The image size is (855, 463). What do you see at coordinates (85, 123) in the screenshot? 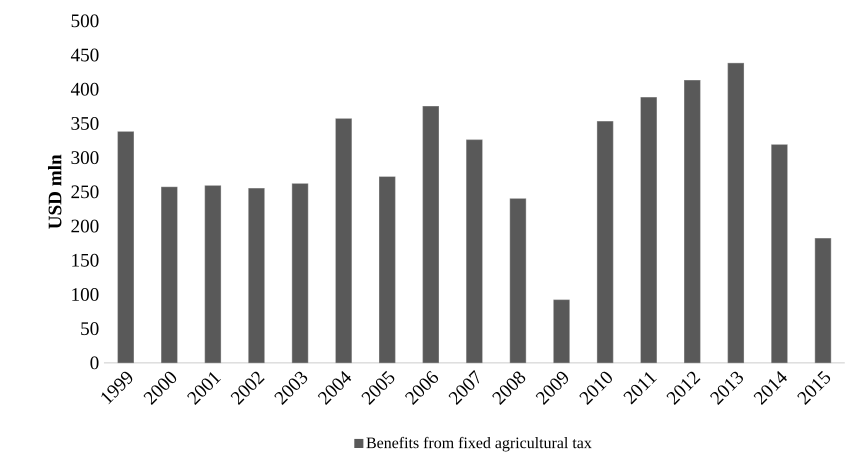
I see `y-tick-label: 350` at bounding box center [85, 123].